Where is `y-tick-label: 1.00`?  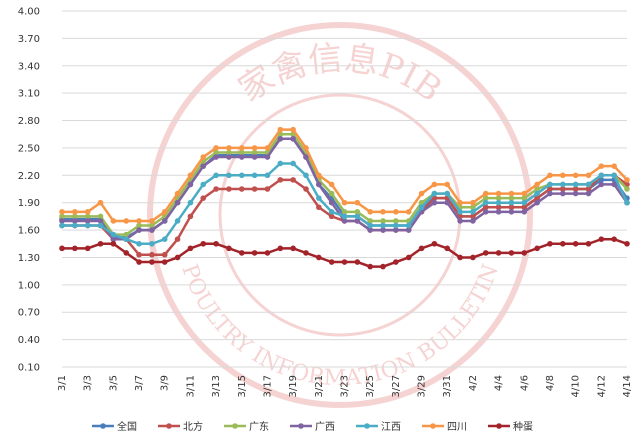 y-tick-label: 1.00 is located at coordinates (29, 285).